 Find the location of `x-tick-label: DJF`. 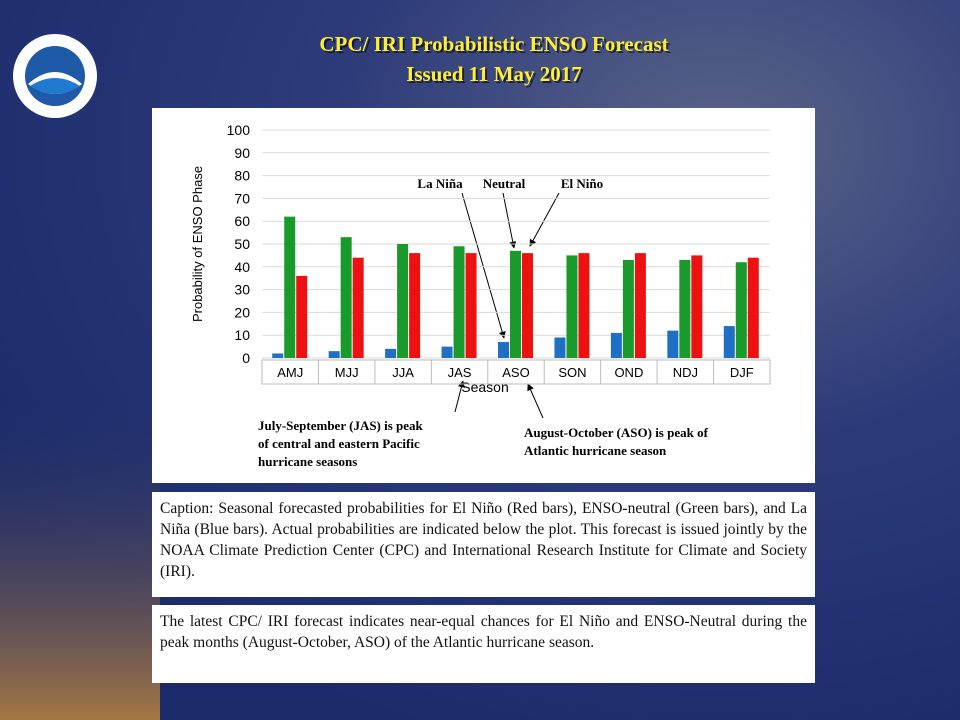

x-tick-label: DJF is located at coordinates (742, 372).